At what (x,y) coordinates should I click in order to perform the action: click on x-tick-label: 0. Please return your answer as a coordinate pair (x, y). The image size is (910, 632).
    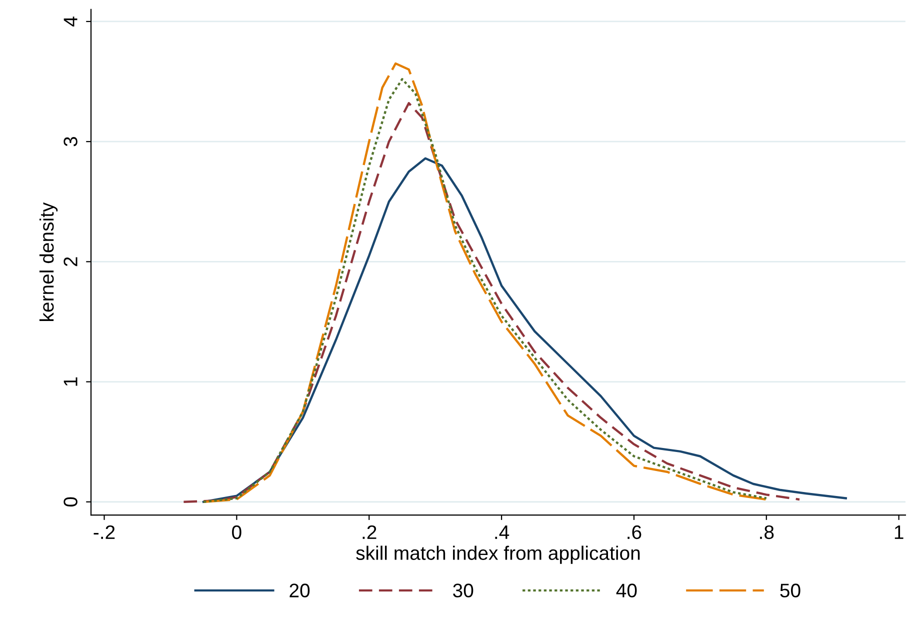
    Looking at the image, I should click on (237, 532).